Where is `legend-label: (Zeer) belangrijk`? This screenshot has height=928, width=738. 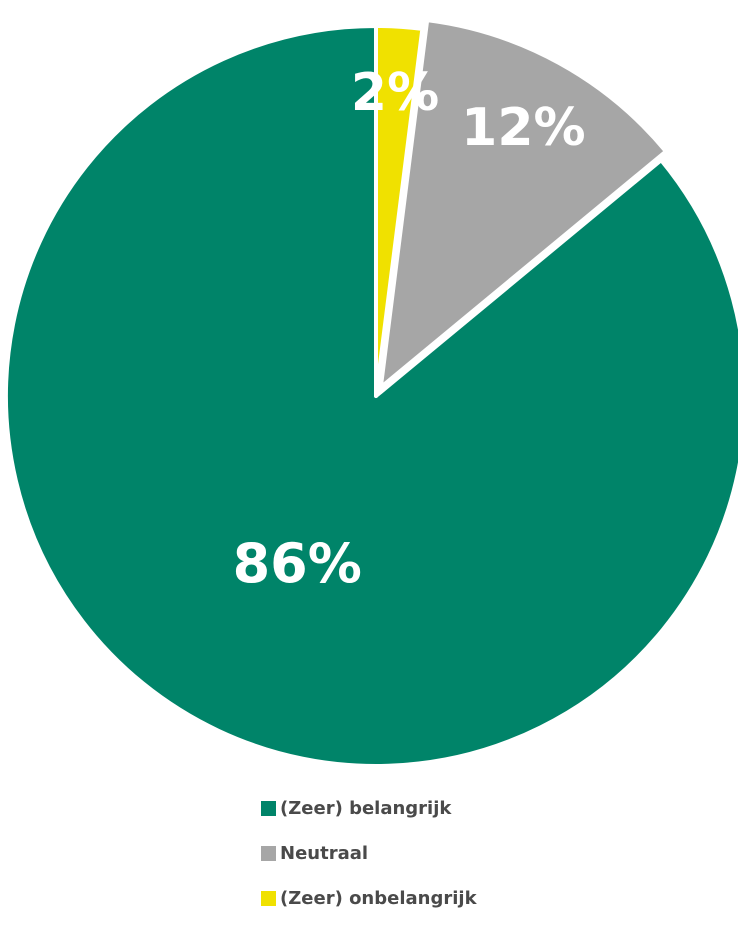
legend-label: (Zeer) belangrijk is located at coordinates (366, 808).